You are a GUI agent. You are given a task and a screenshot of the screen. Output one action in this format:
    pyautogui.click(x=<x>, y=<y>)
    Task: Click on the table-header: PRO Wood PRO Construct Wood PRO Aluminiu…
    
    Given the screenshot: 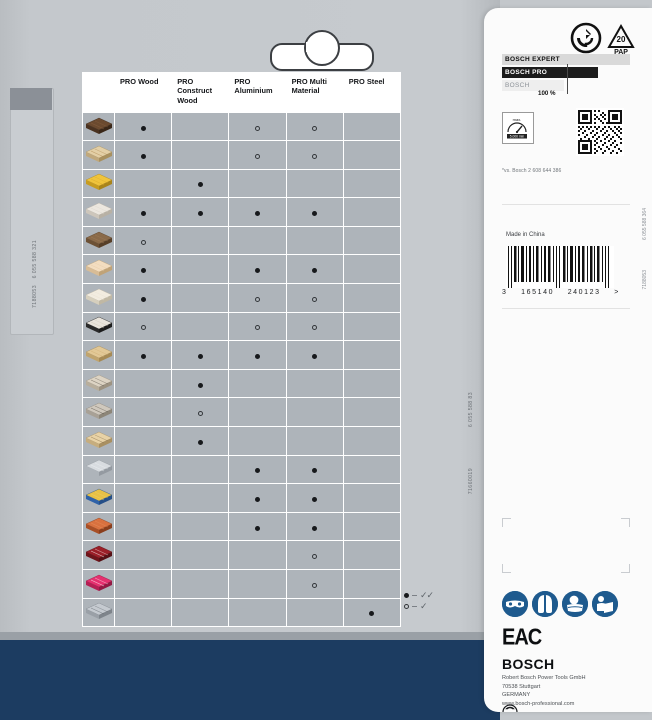 What is the action you would take?
    pyautogui.click(x=241, y=92)
    